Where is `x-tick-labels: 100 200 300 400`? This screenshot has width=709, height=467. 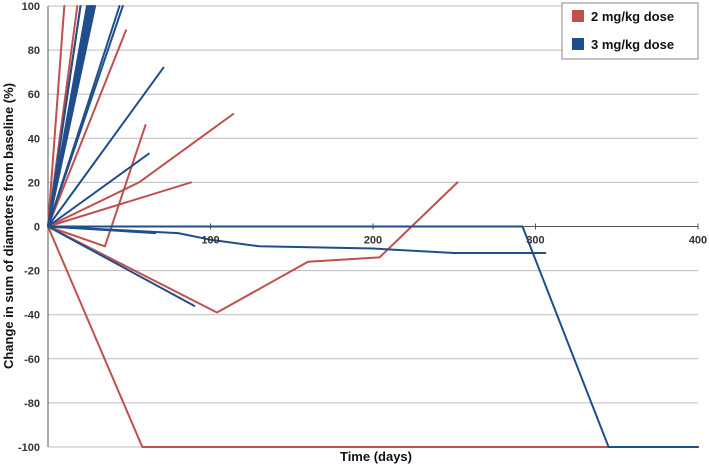
x-tick-labels: 100 200 300 400 is located at coordinates (454, 241).